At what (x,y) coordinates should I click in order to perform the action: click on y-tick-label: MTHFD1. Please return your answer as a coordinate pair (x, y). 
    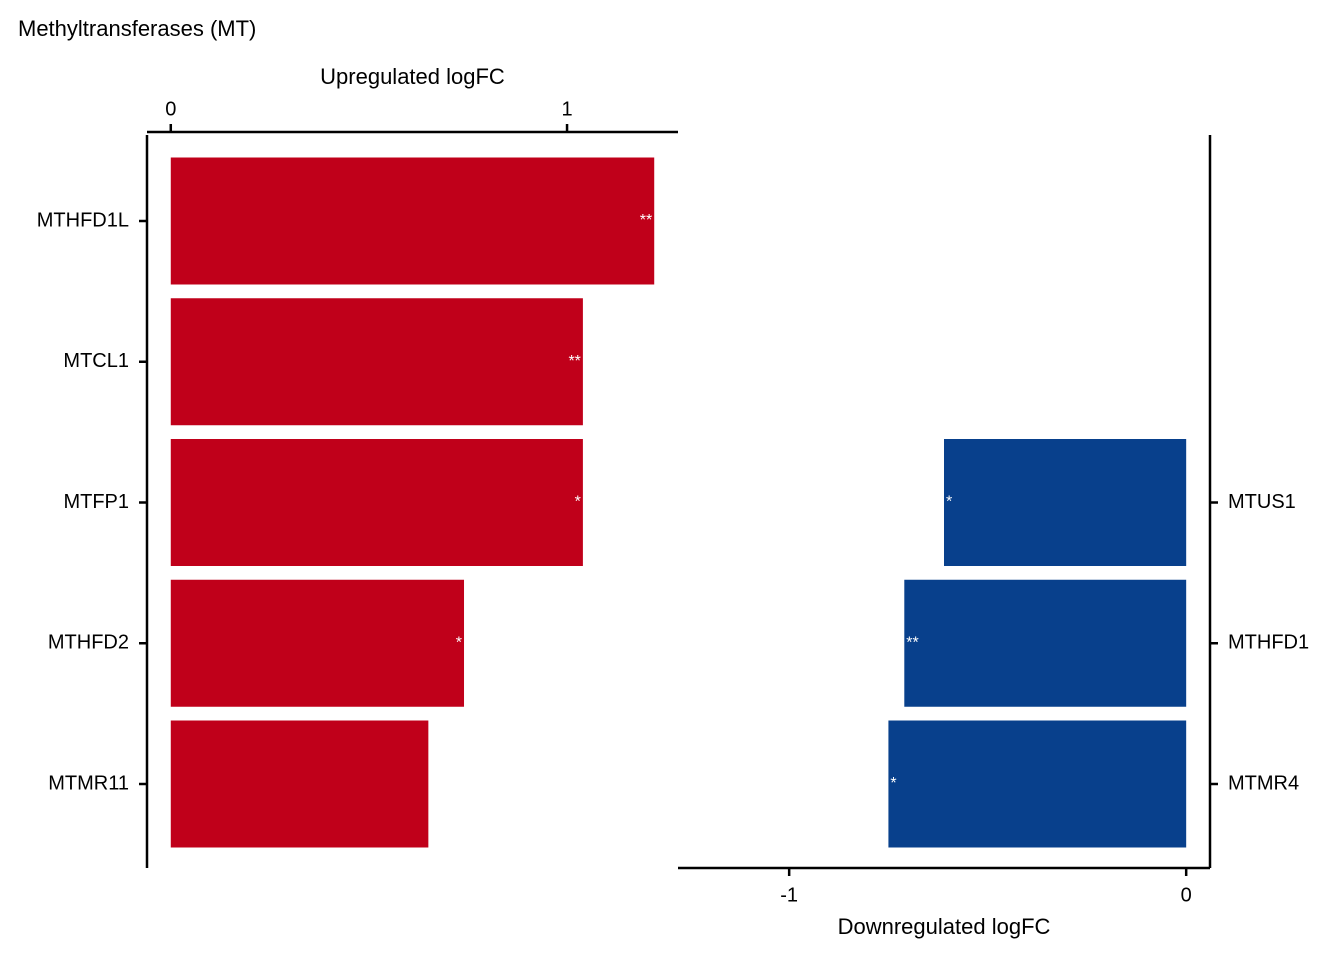
    Looking at the image, I should click on (1268, 643).